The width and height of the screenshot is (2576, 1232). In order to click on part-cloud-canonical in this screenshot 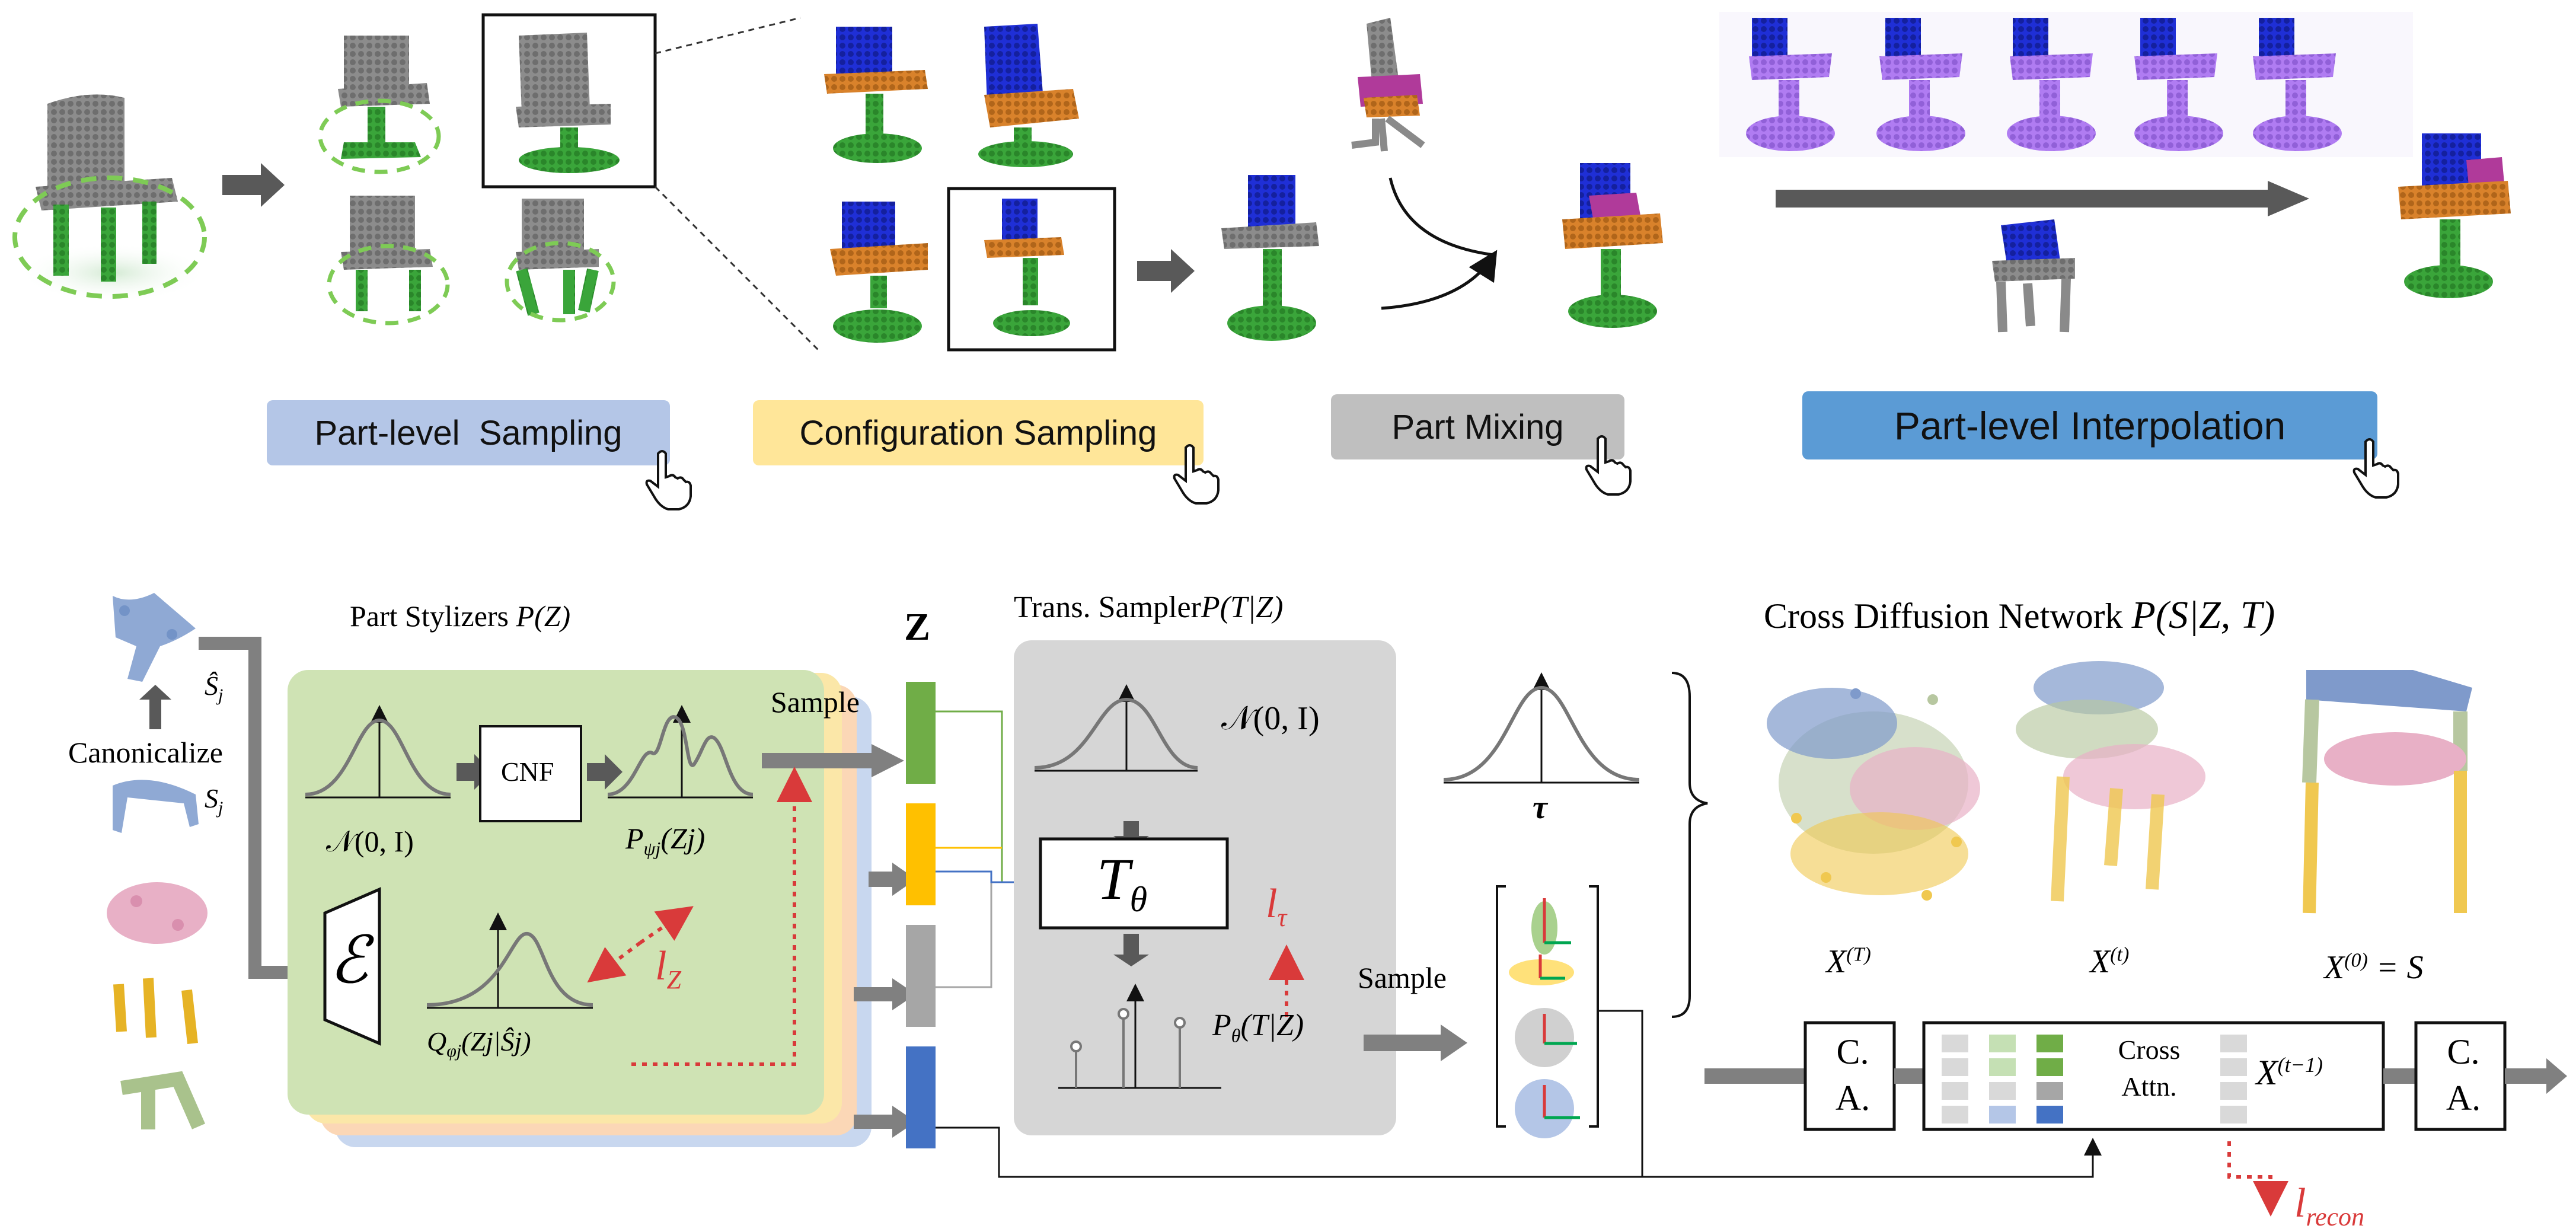, I will do `click(154, 638)`.